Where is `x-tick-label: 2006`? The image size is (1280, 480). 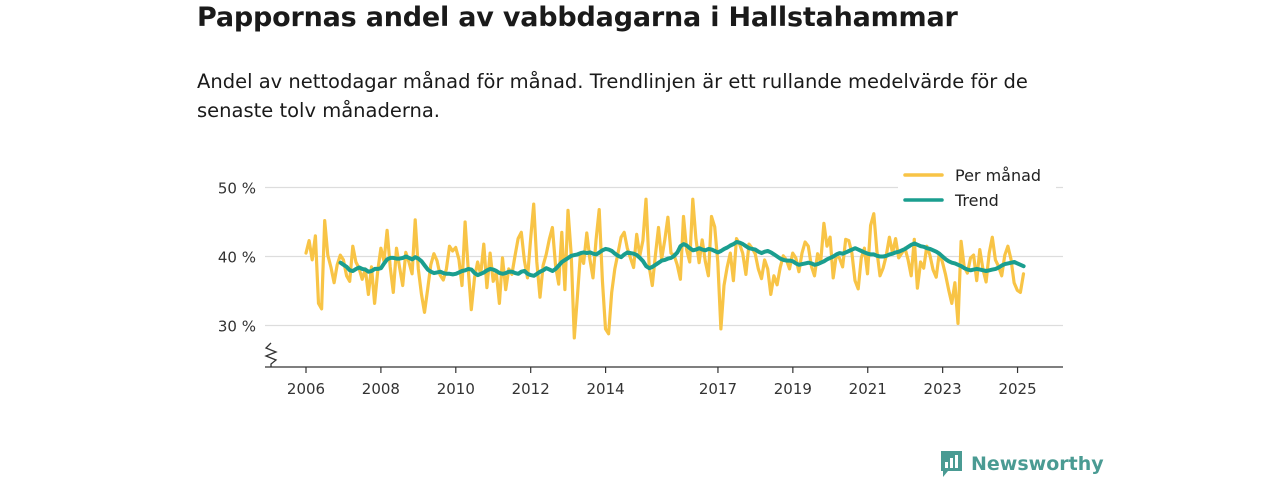 x-tick-label: 2006 is located at coordinates (306, 389).